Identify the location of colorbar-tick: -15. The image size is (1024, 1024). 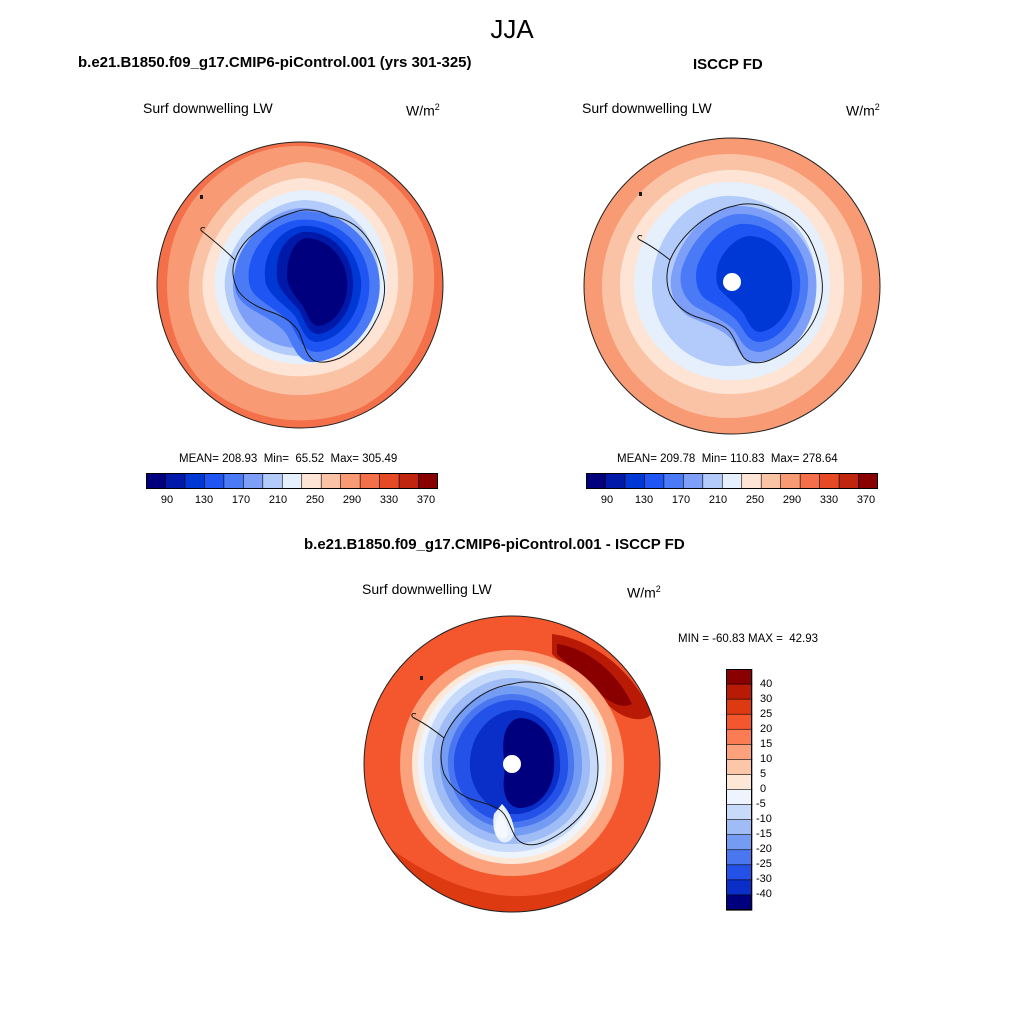
(764, 834).